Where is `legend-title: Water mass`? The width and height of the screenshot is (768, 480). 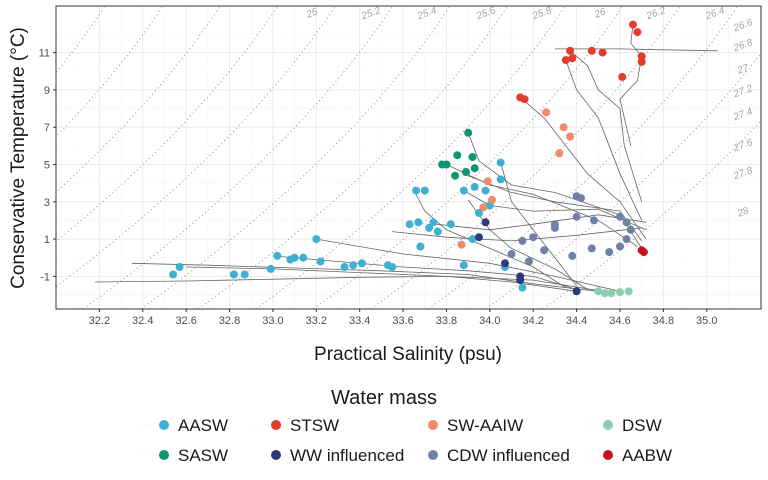
legend-title: Water mass is located at coordinates (384, 398).